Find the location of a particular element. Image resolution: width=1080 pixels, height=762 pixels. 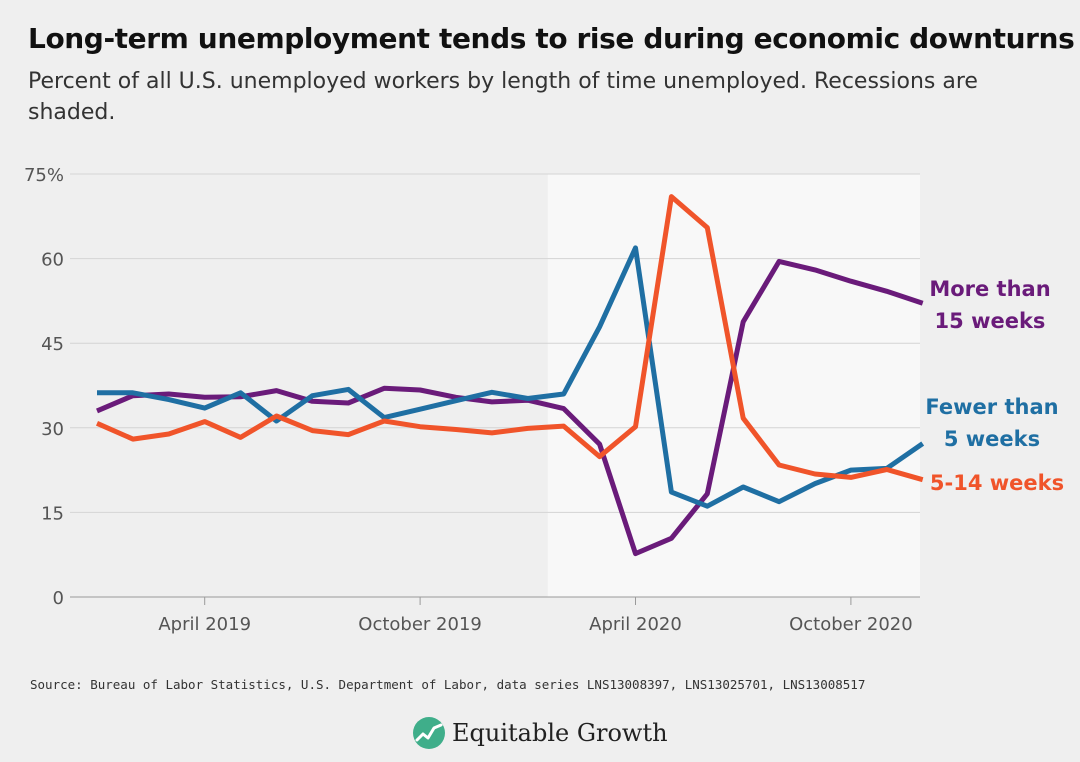

series-label-5-14-weeks-line-0: 5-14 weeks is located at coordinates (997, 483).